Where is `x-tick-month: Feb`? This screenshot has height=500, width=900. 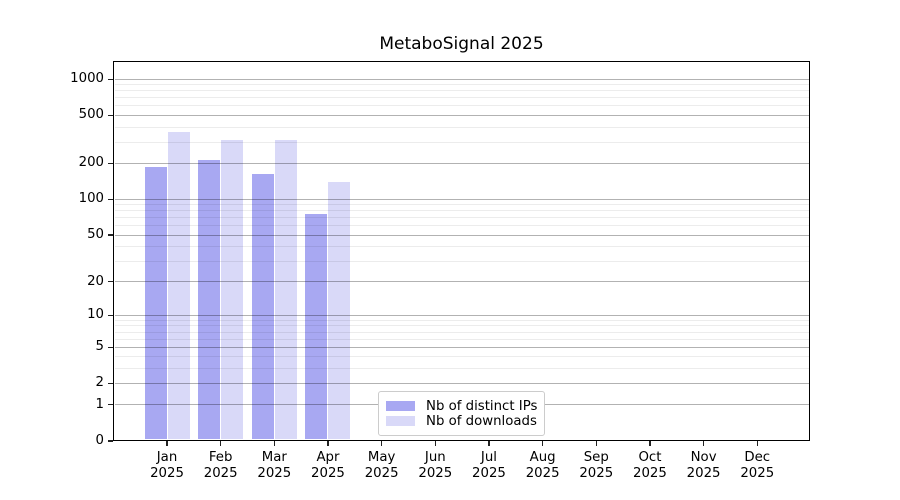
x-tick-month: Feb is located at coordinates (220, 457).